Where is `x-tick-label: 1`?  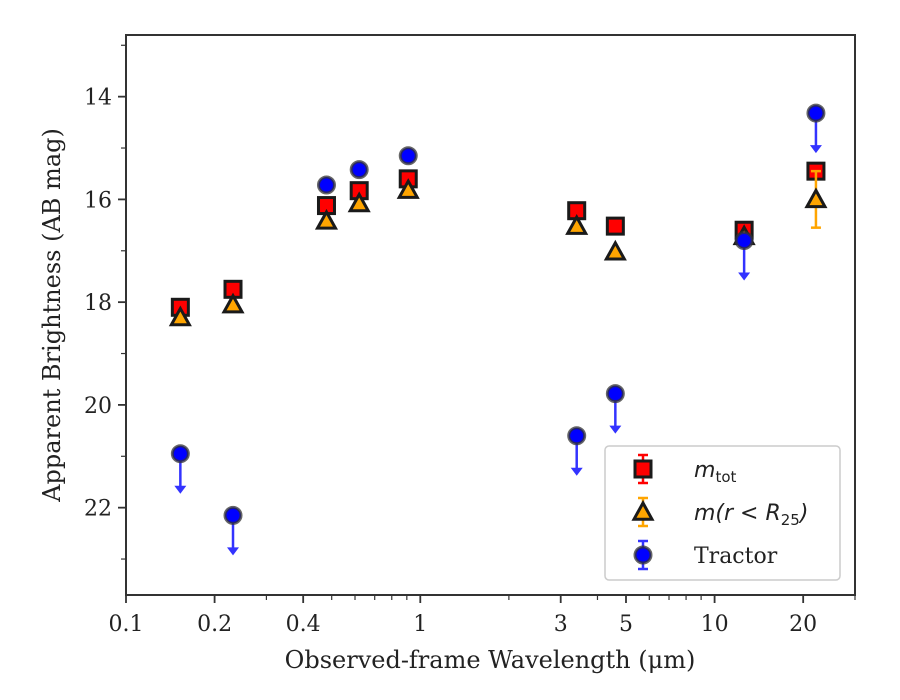 x-tick-label: 1 is located at coordinates (420, 624).